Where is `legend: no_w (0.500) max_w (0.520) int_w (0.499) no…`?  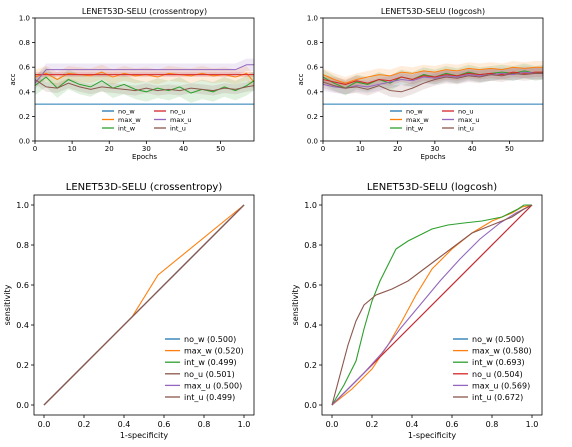
legend: no_w (0.500) max_w (0.520) int_w (0.499) no… is located at coordinates (204, 368).